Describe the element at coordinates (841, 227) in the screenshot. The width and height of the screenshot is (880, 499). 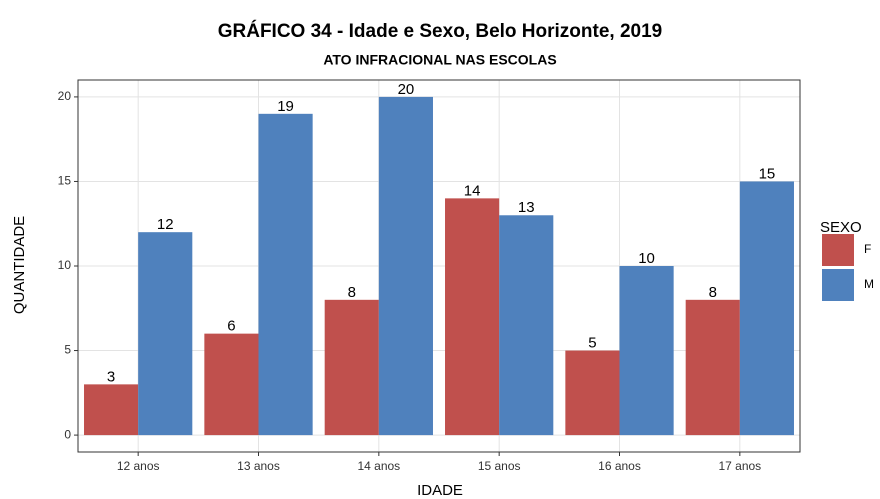
I see `legend-title: SEXO` at that location.